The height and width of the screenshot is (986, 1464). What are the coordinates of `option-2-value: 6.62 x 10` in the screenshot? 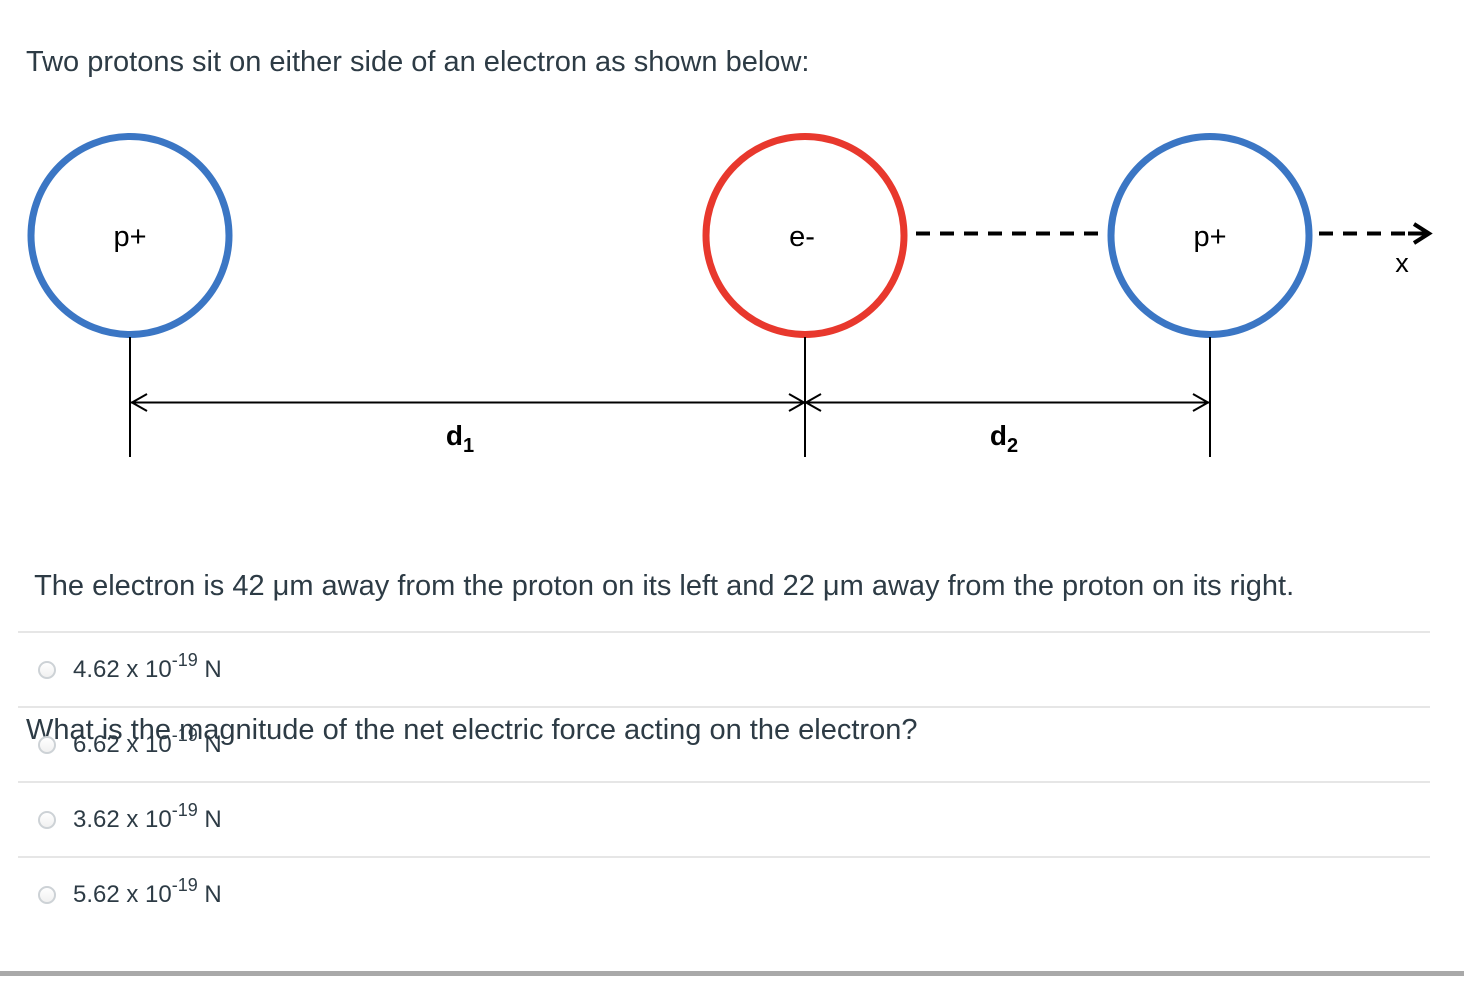 It's located at (122, 744).